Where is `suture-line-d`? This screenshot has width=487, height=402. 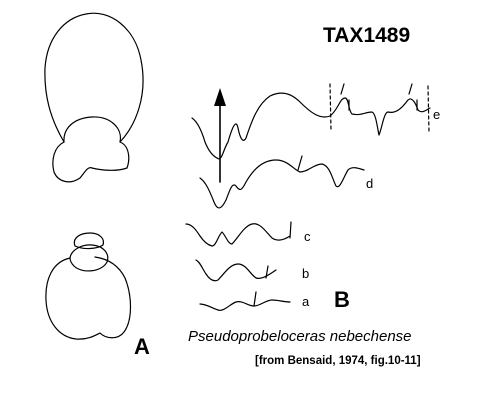 suture-line-d is located at coordinates (282, 182).